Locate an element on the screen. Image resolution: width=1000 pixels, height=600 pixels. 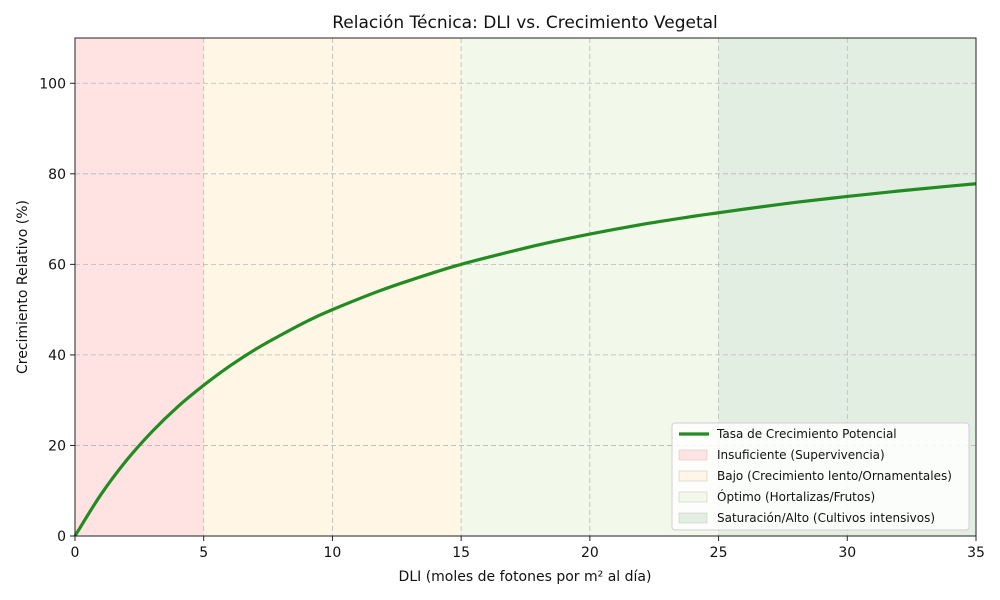
x-axis-label: DLI (moles de fotones por m² al día) is located at coordinates (525, 577).